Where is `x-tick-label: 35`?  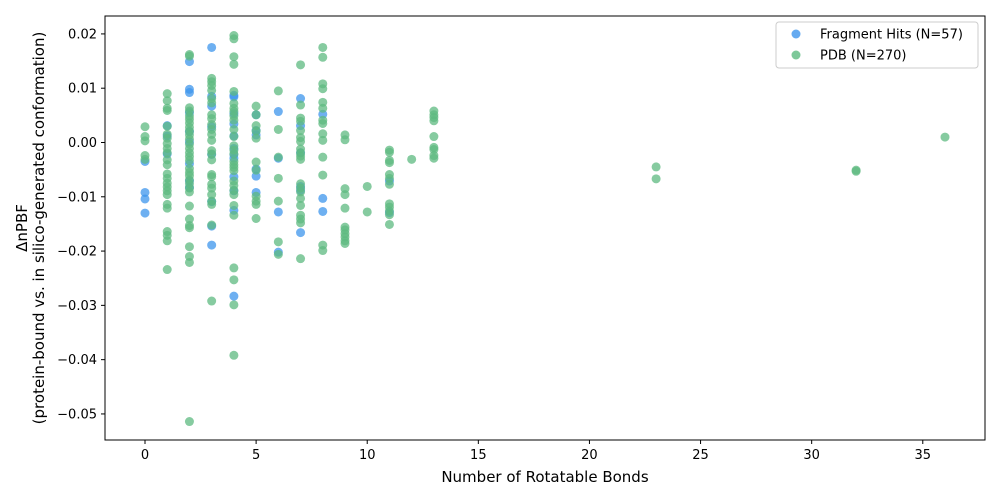 x-tick-label: 35 is located at coordinates (923, 455).